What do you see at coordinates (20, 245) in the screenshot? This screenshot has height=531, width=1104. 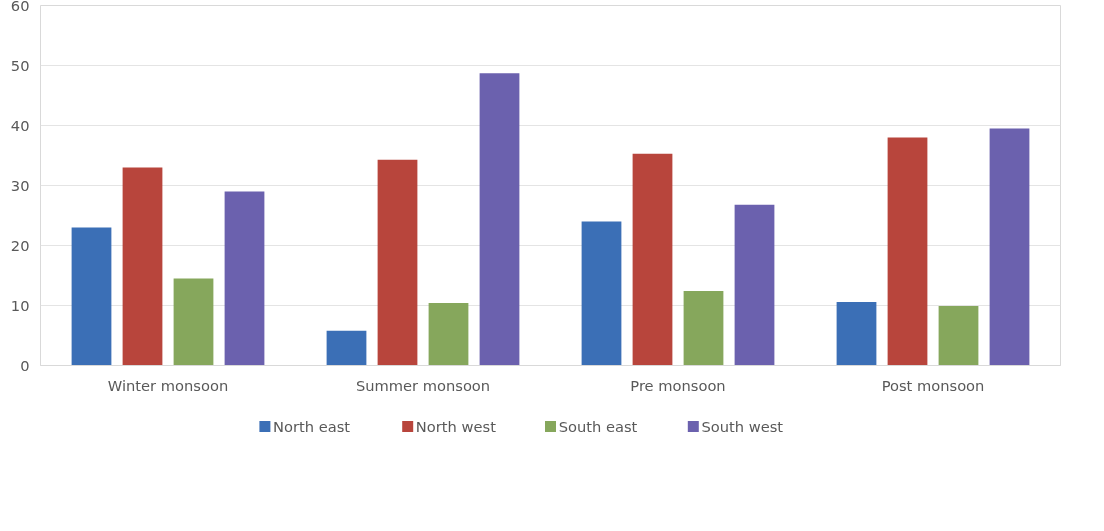 I see `y-tick-label: 20` at bounding box center [20, 245].